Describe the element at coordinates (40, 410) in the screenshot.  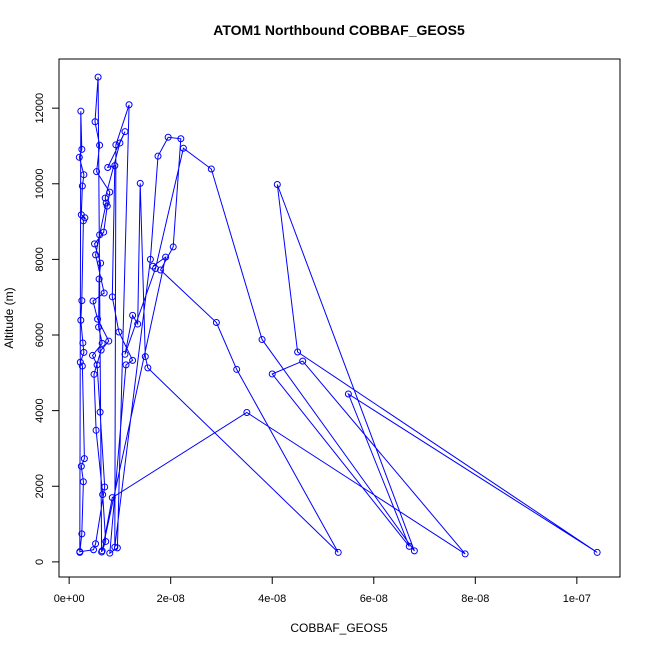
I see `y-tick-label: 4000` at that location.